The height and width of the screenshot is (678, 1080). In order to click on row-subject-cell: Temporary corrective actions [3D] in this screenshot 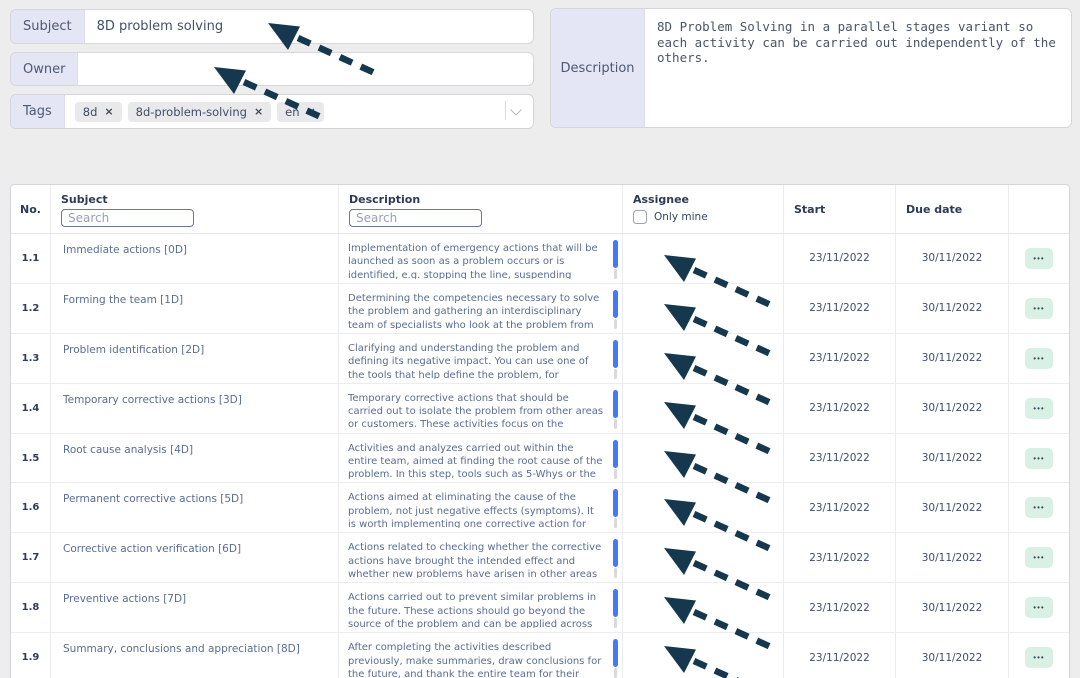, I will do `click(195, 408)`.